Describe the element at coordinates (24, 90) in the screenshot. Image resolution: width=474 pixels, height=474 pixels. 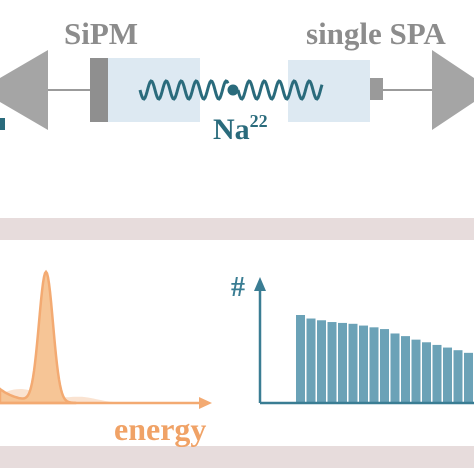
I see `left-detector-cone` at that location.